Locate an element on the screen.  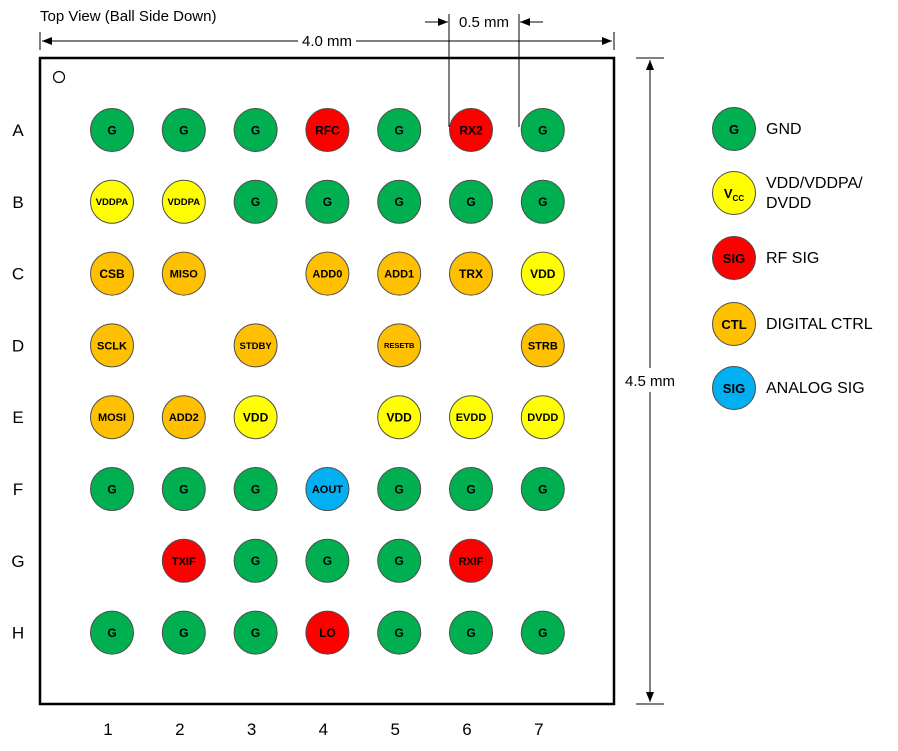
ball-b5: G is located at coordinates (399, 201).